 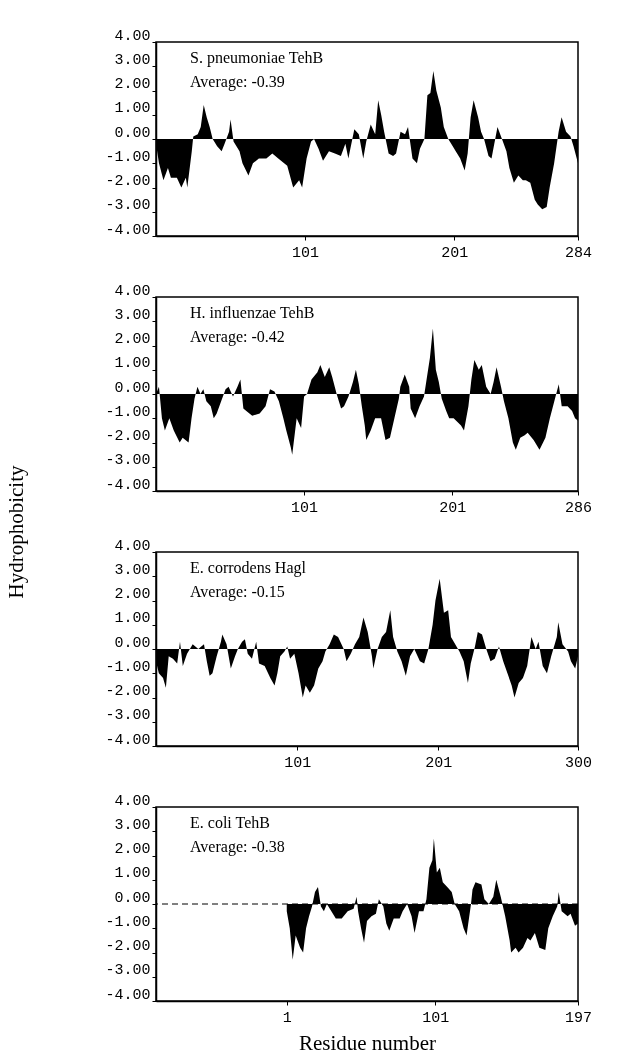 I want to click on x-tick-label: 286, so click(x=578, y=508).